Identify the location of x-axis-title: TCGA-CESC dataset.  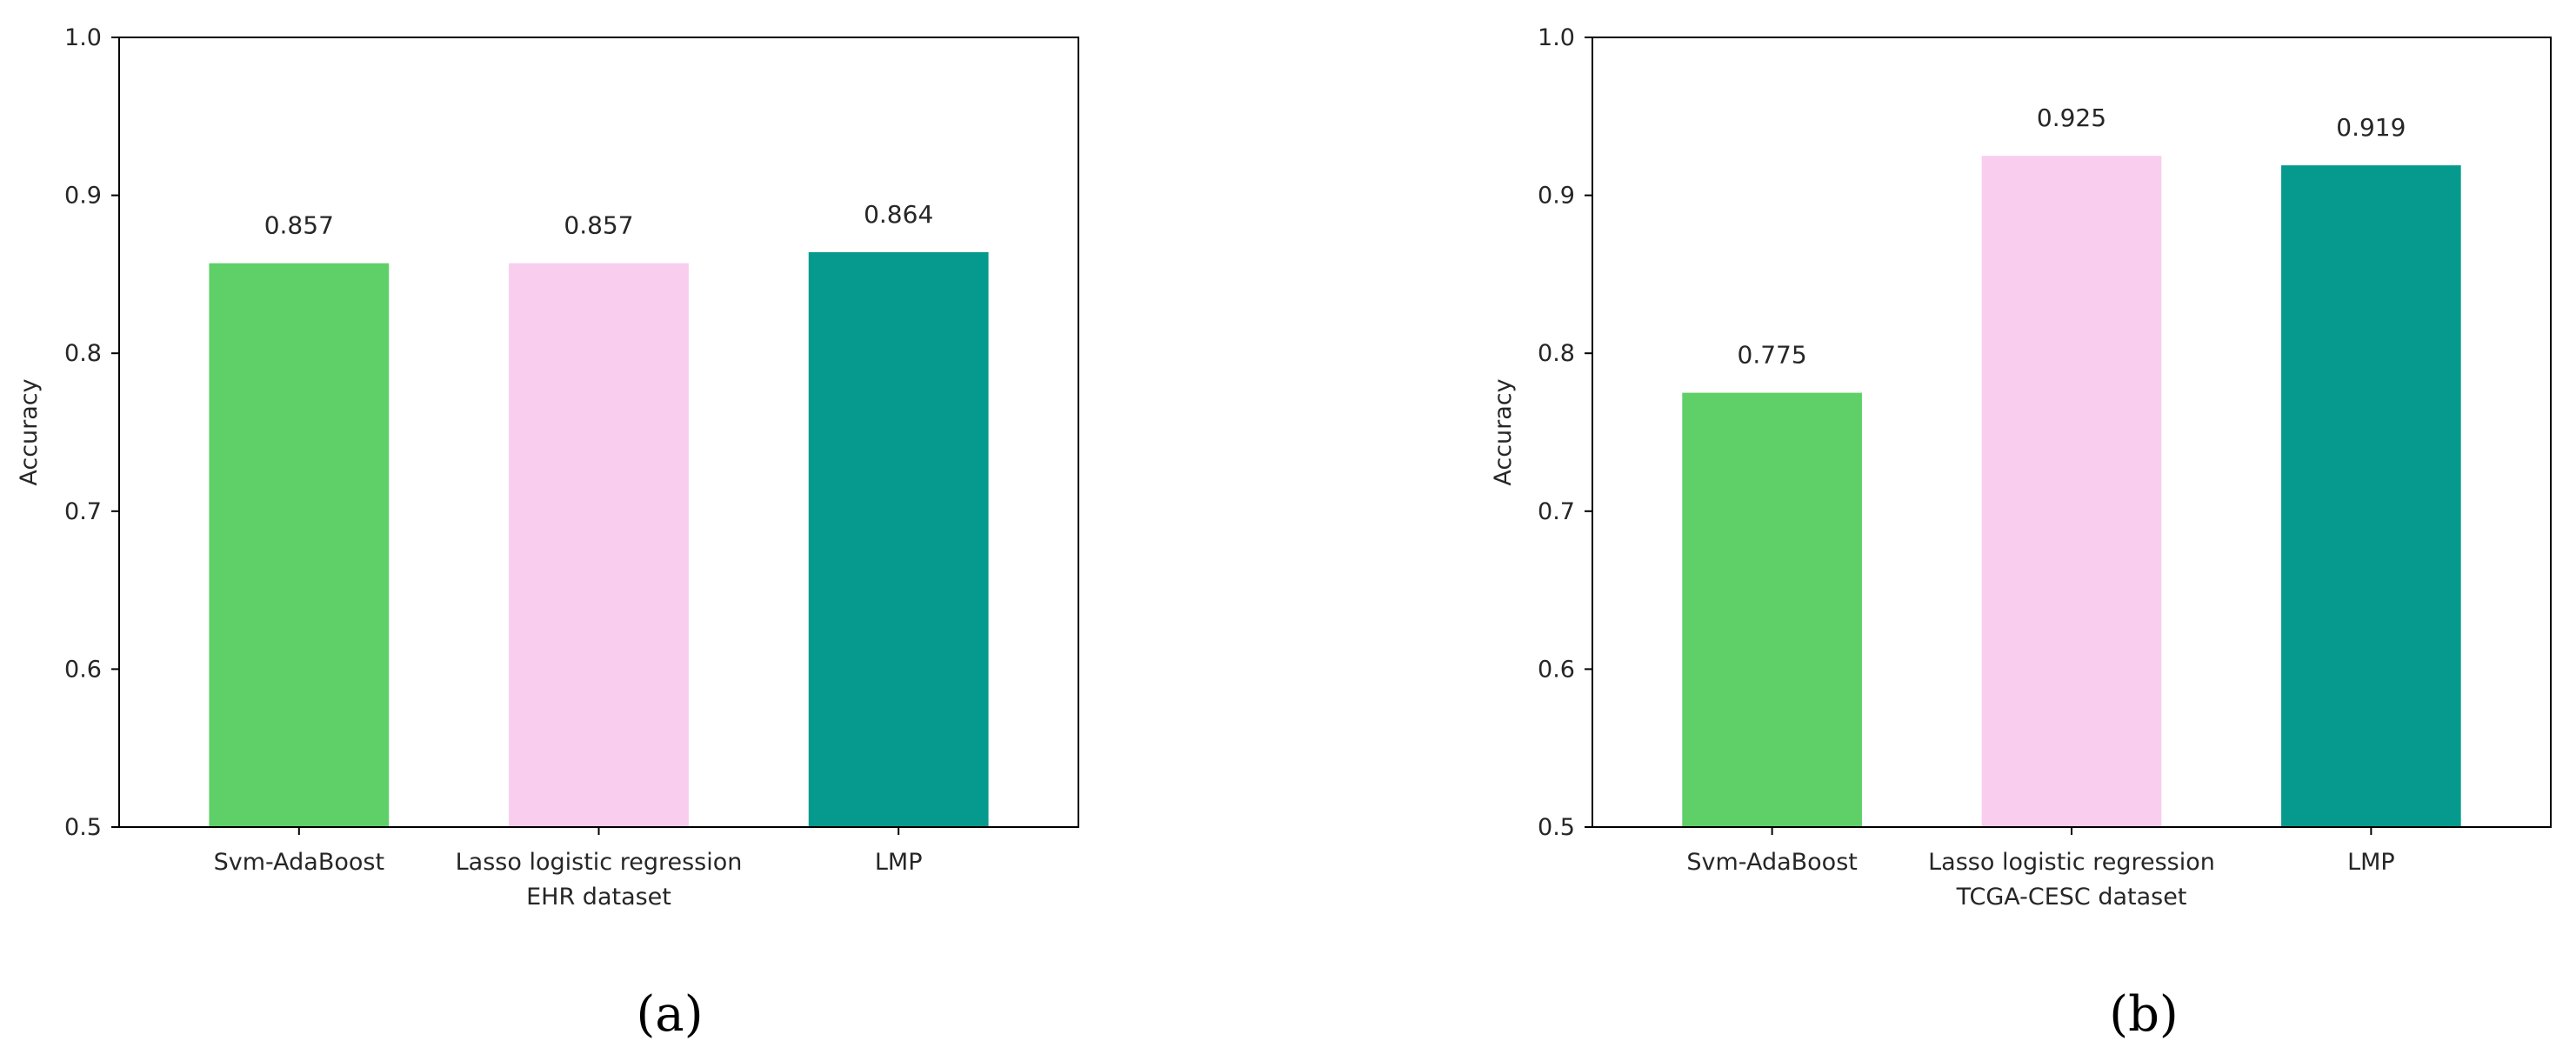
(2071, 897).